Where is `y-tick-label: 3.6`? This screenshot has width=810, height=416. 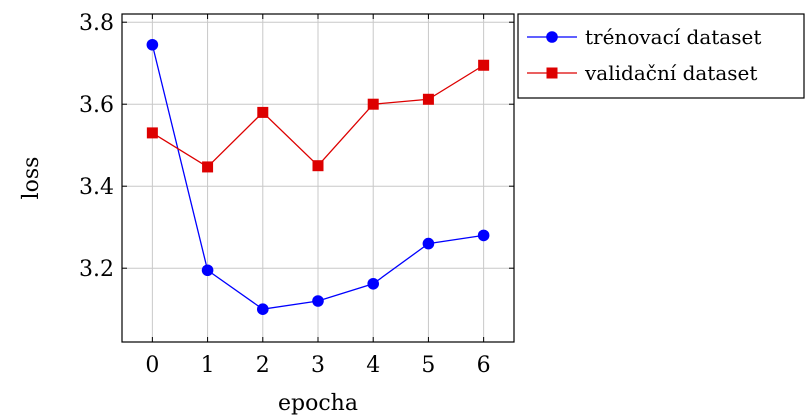 y-tick-label: 3.6 is located at coordinates (96, 105).